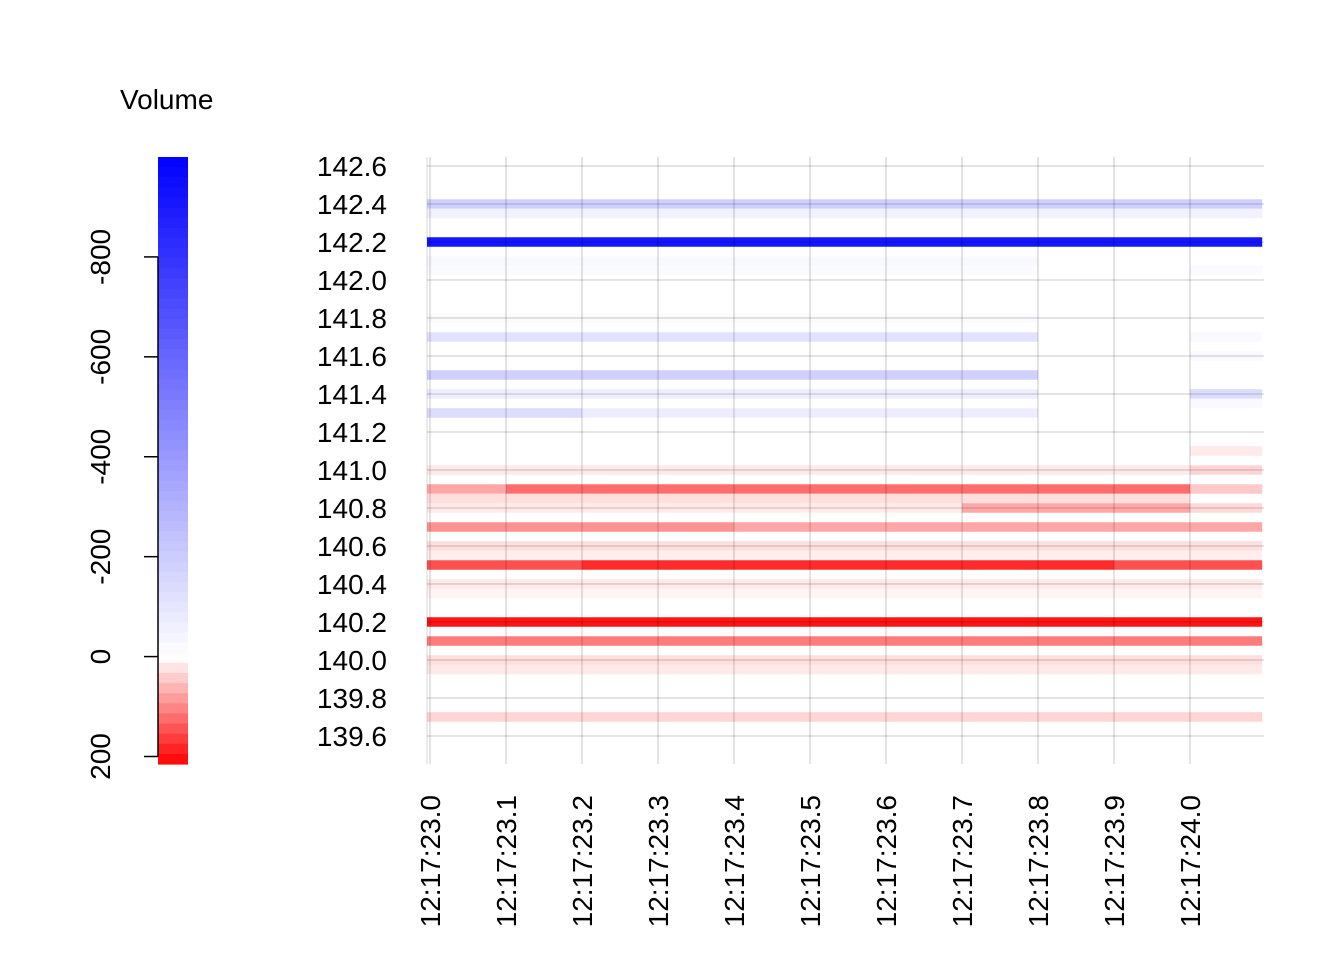  What do you see at coordinates (352, 432) in the screenshot?
I see `y-tick-label: 141.2` at bounding box center [352, 432].